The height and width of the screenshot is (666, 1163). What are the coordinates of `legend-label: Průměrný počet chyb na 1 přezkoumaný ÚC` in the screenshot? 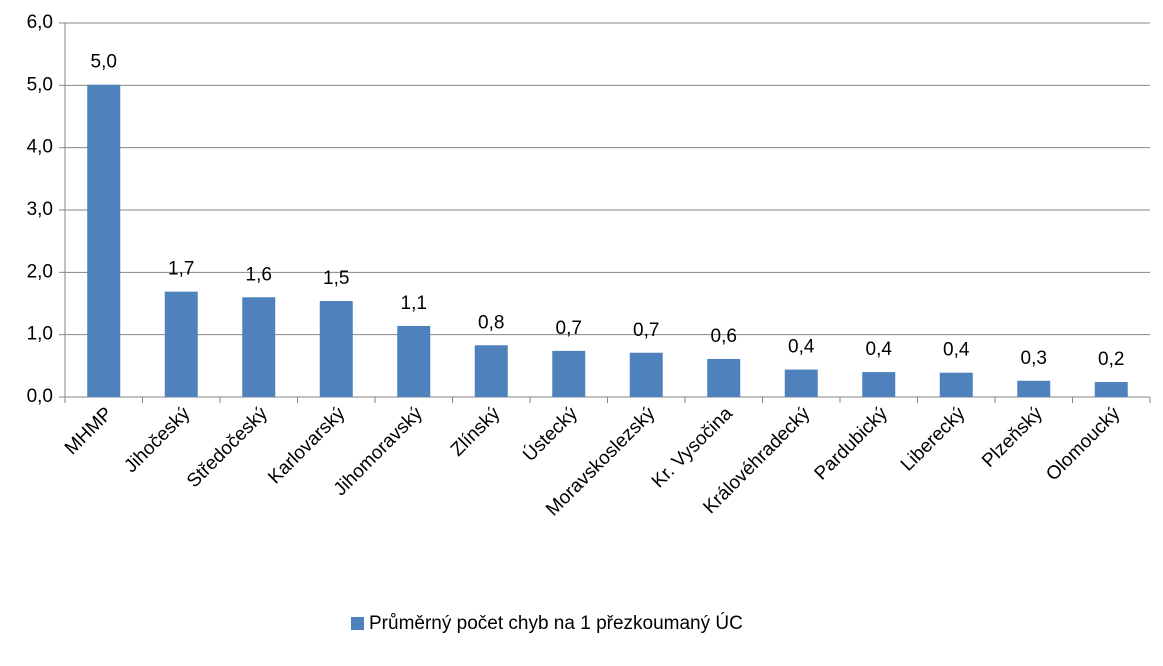 It's located at (556, 623).